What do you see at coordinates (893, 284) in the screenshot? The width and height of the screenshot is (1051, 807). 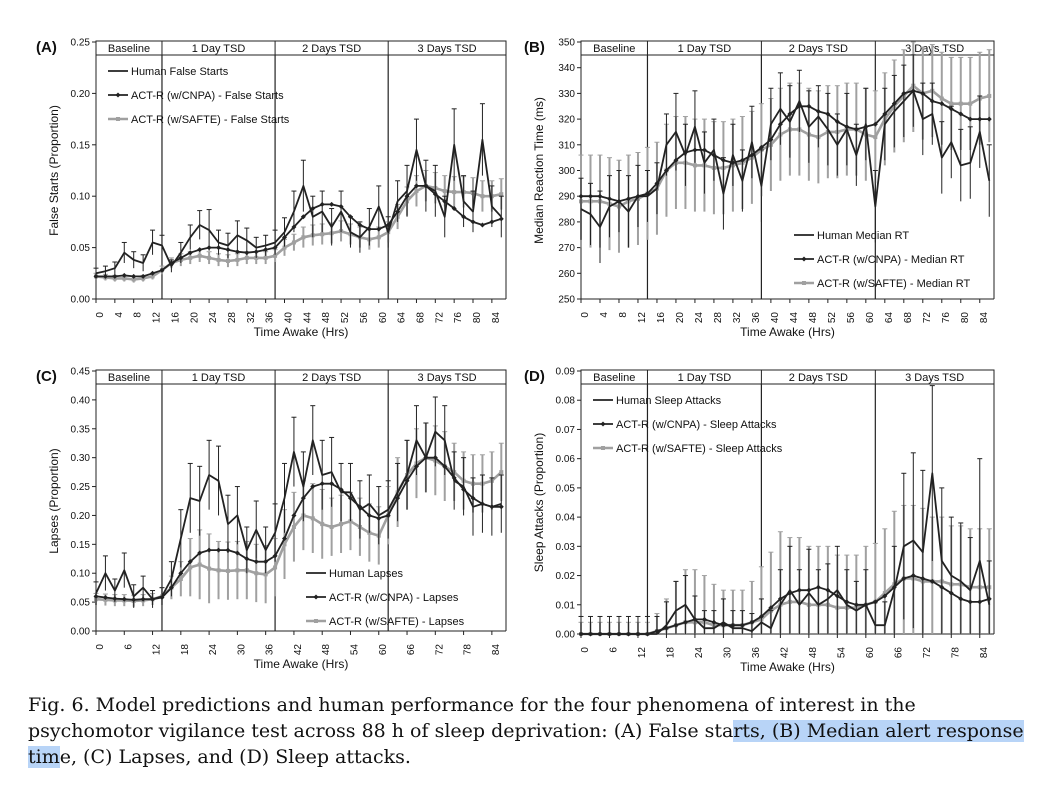 I see `legend-label: ACT-R (w/SAFTE) - Median RT` at bounding box center [893, 284].